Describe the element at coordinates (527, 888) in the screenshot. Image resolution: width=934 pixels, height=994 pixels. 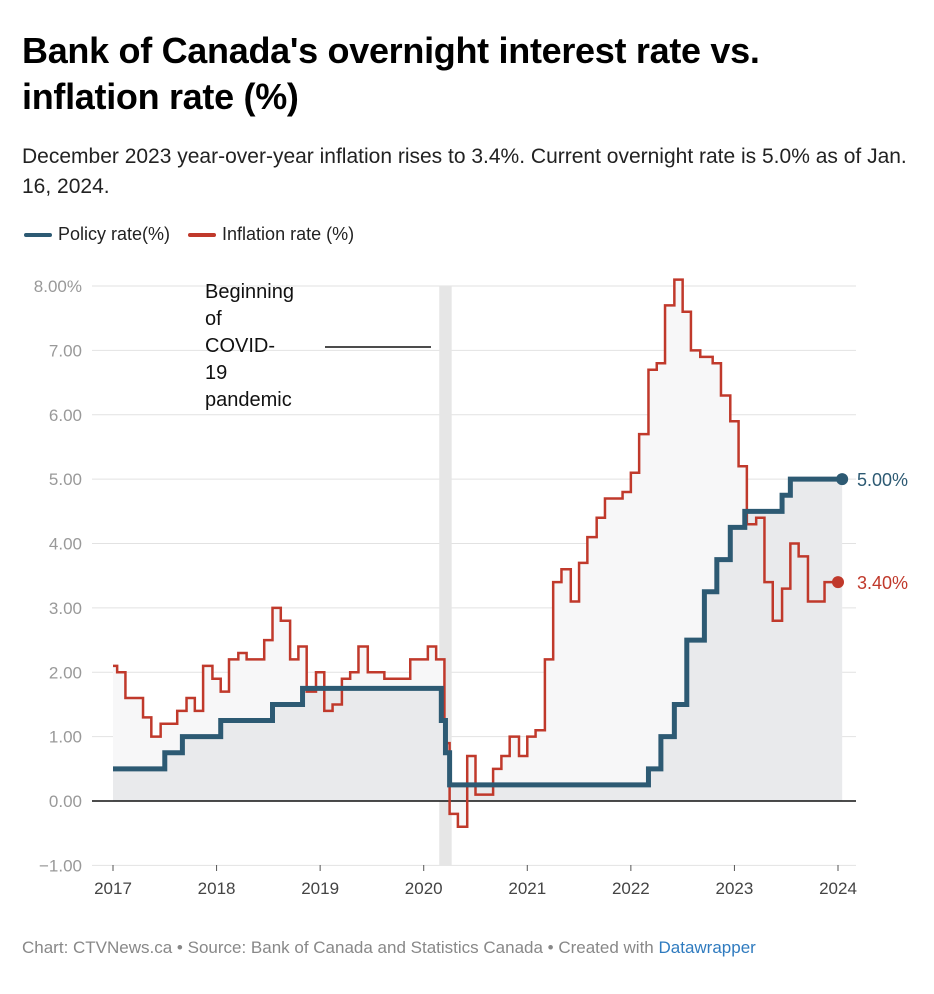
I see `x-tick-label: 2021` at that location.